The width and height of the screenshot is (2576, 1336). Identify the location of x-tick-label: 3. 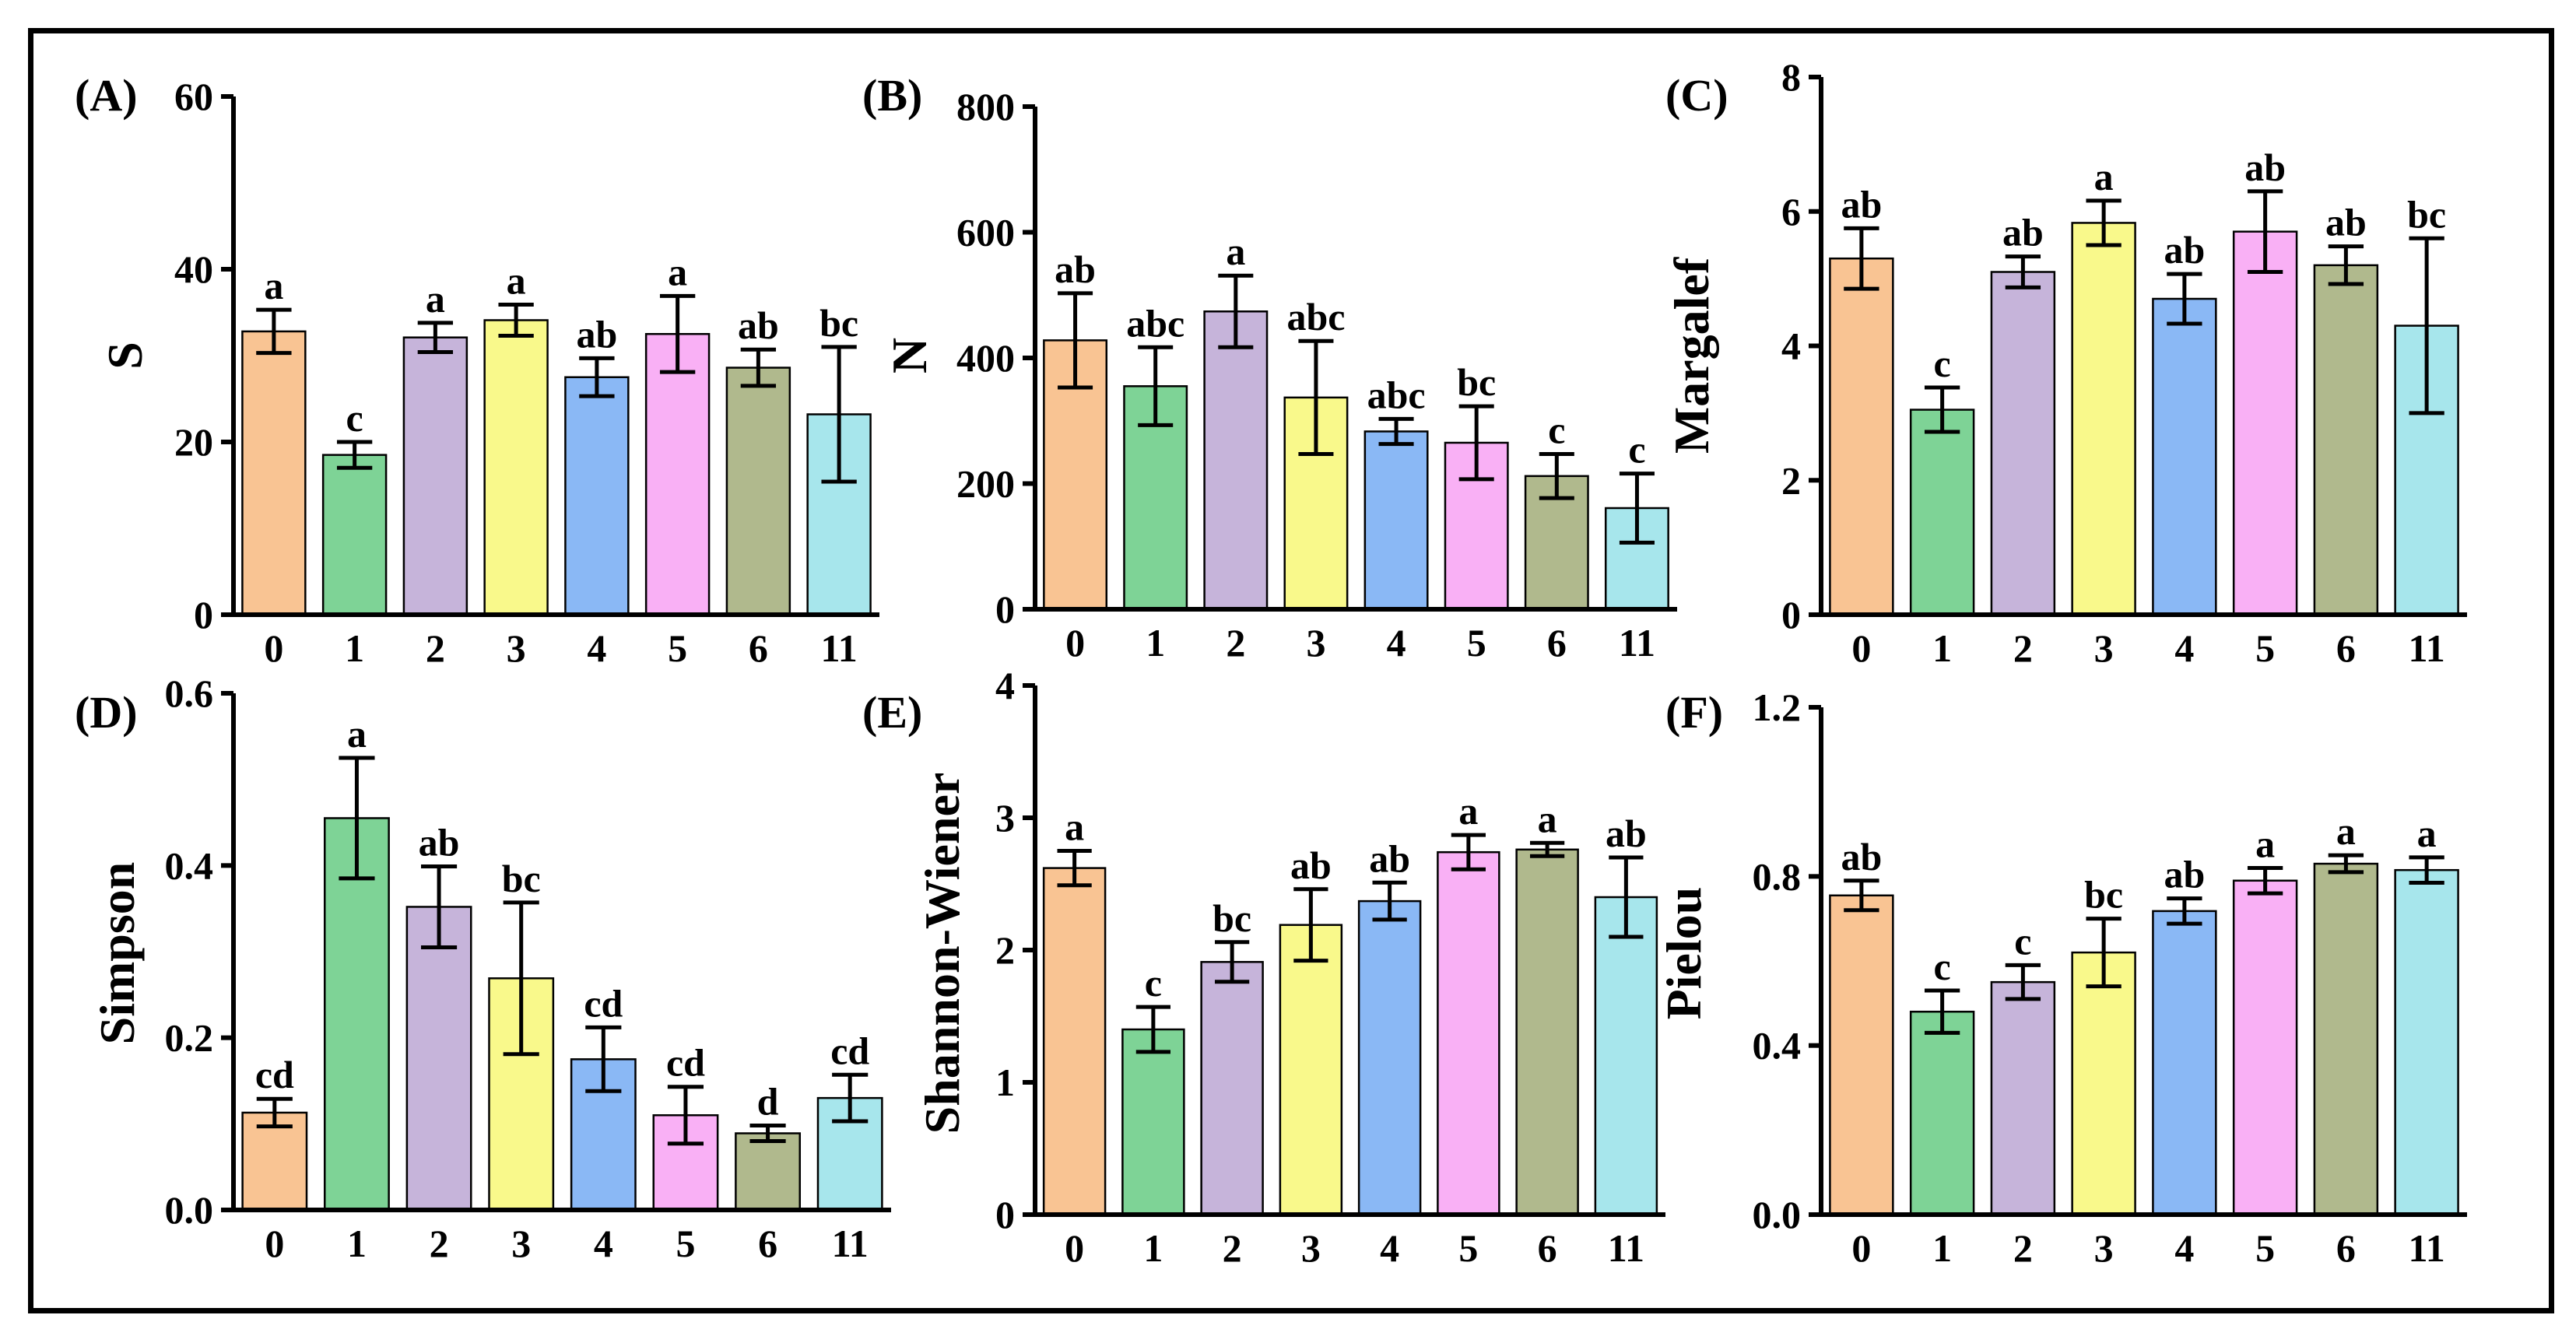
(517, 648).